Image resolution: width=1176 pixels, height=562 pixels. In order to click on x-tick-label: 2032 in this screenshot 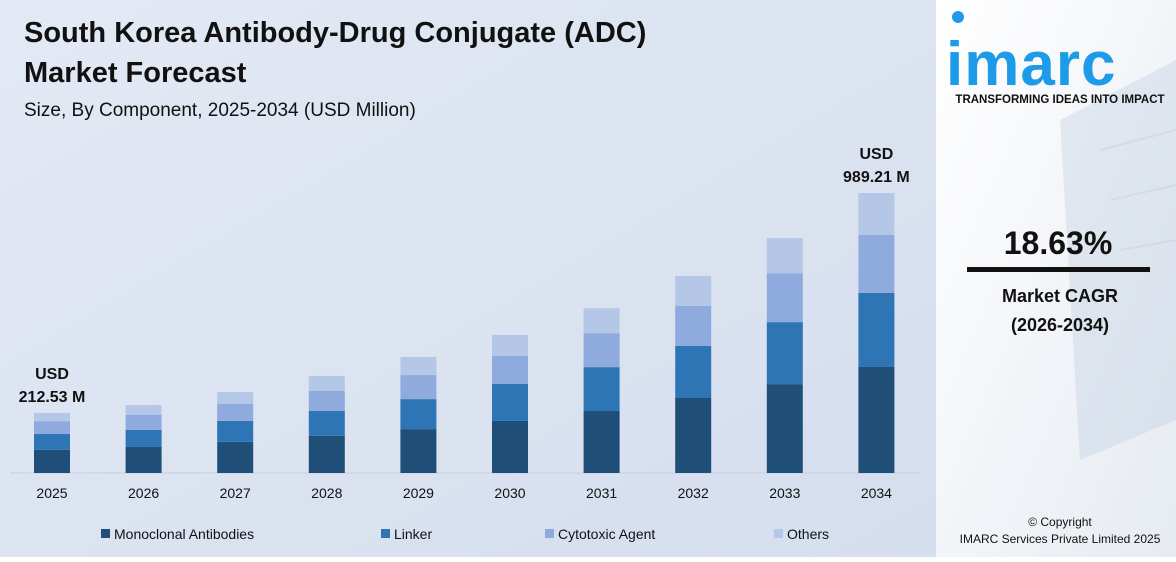, I will do `click(693, 493)`.